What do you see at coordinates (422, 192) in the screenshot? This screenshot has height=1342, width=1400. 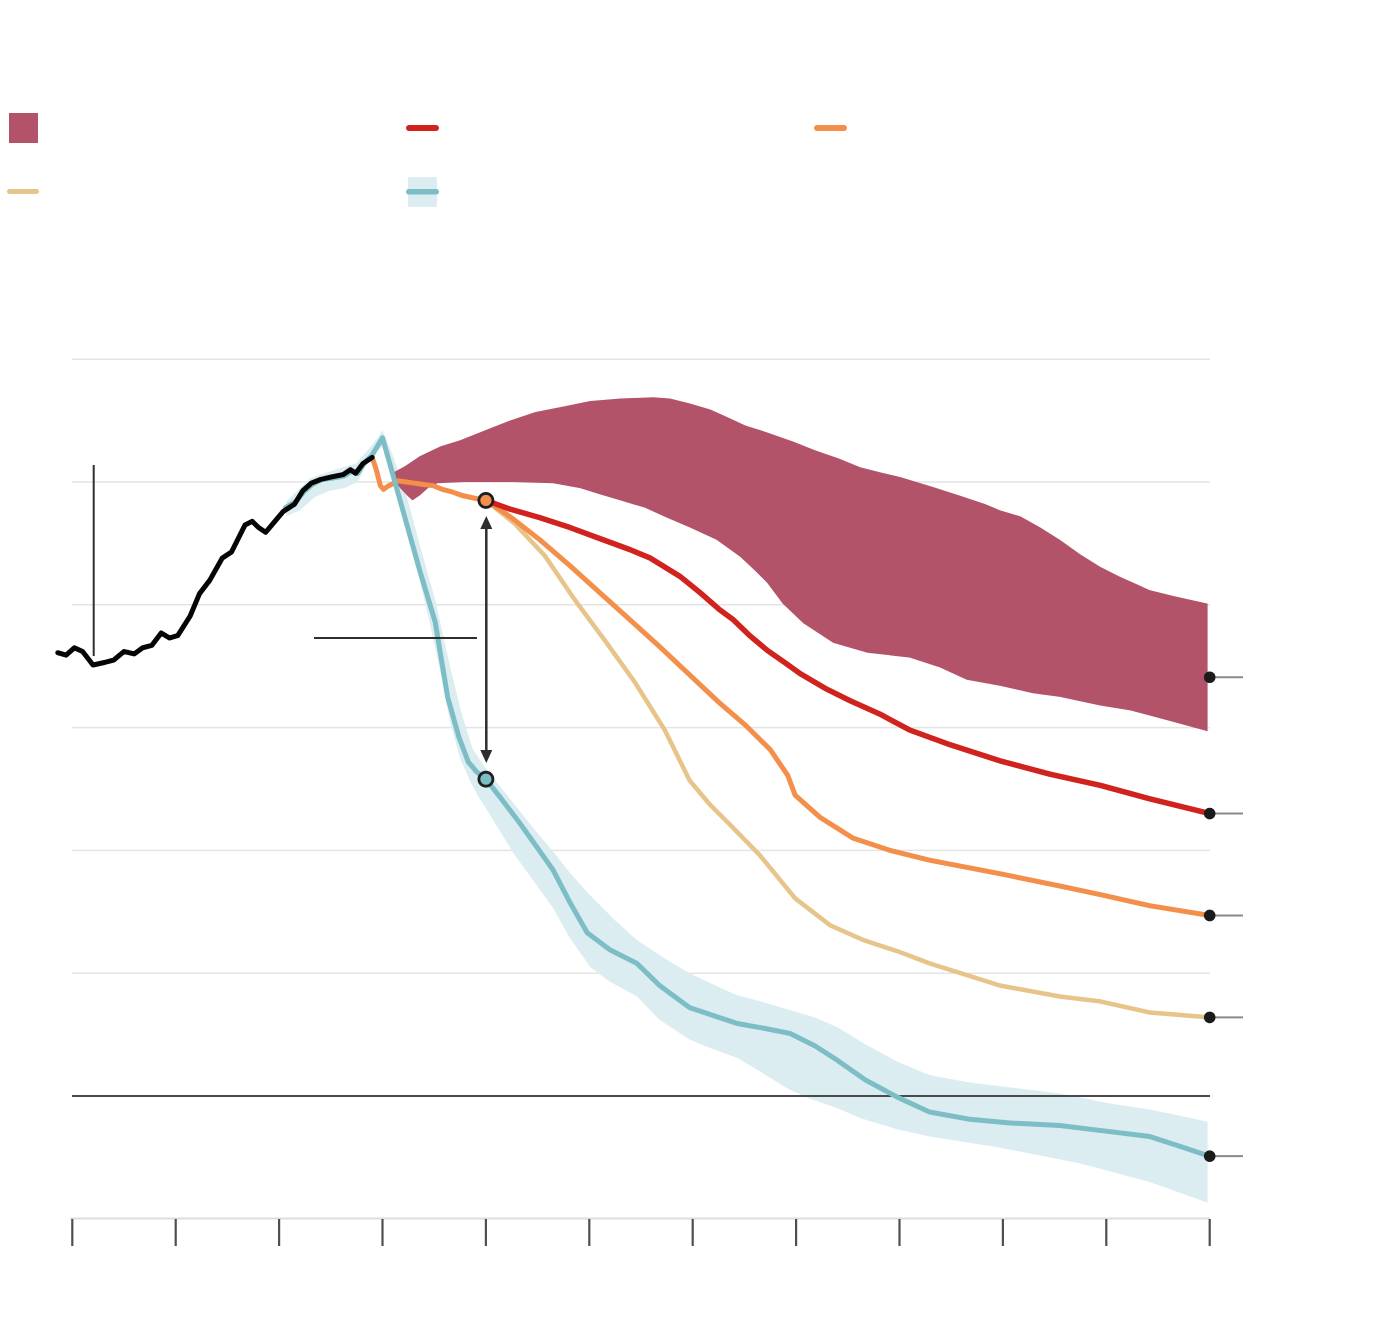 I see `one-point-five-swatch-line` at bounding box center [422, 192].